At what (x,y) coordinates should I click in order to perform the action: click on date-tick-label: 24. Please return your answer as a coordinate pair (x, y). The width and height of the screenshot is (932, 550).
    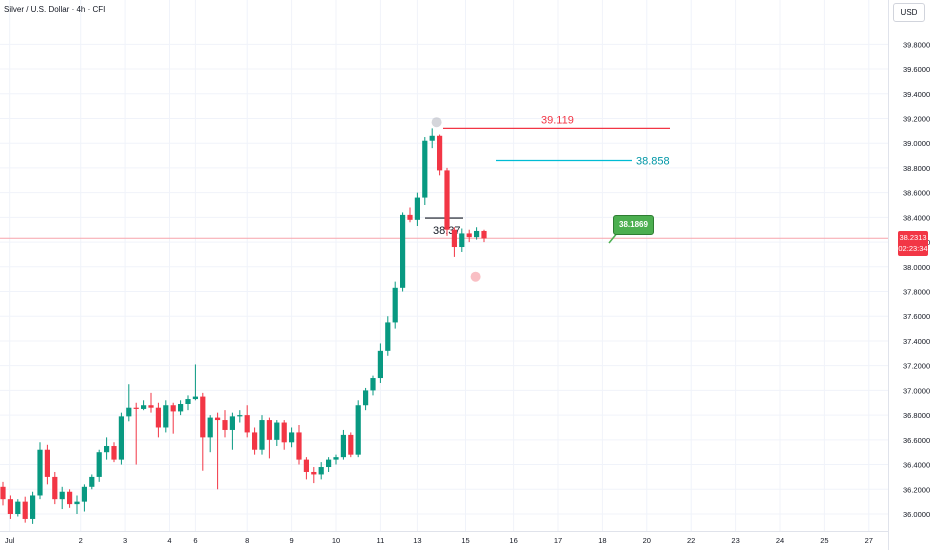
    Looking at the image, I should click on (780, 540).